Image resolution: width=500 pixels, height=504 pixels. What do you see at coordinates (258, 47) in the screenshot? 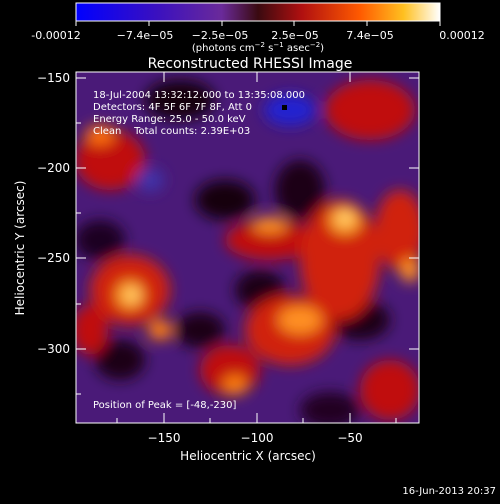
I see `colorbar-units: (photons cm−2 s−1 asec−2)` at bounding box center [258, 47].